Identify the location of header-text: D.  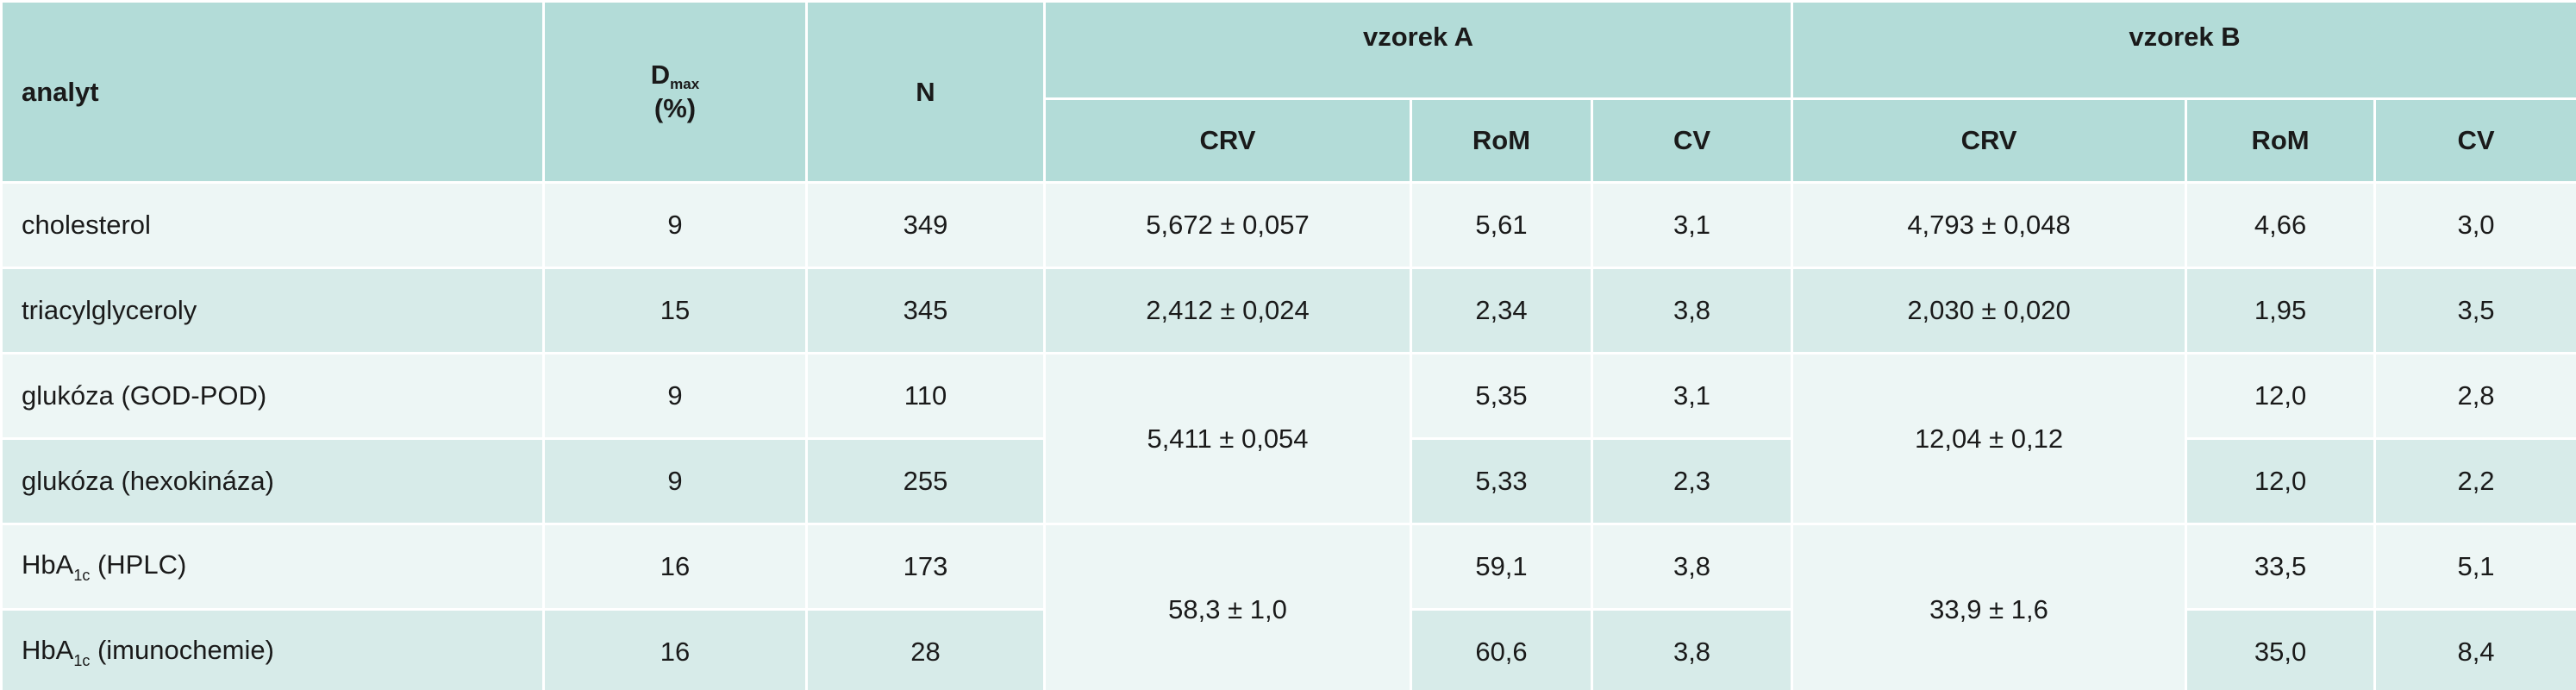
(660, 75).